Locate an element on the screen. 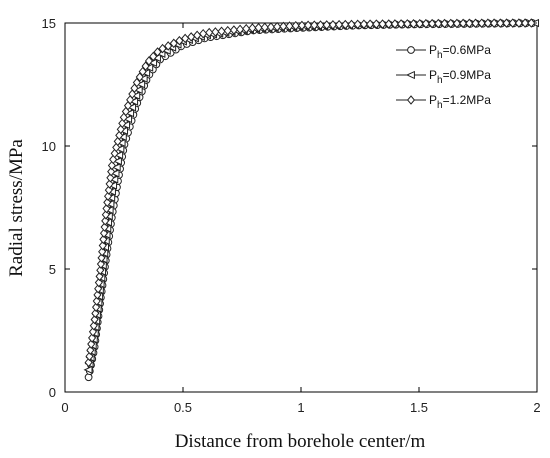 This screenshot has width=550, height=458. legend: Ph=0.6MPa Ph=0.9MPa Ph=1.2MPa is located at coordinates (443, 77).